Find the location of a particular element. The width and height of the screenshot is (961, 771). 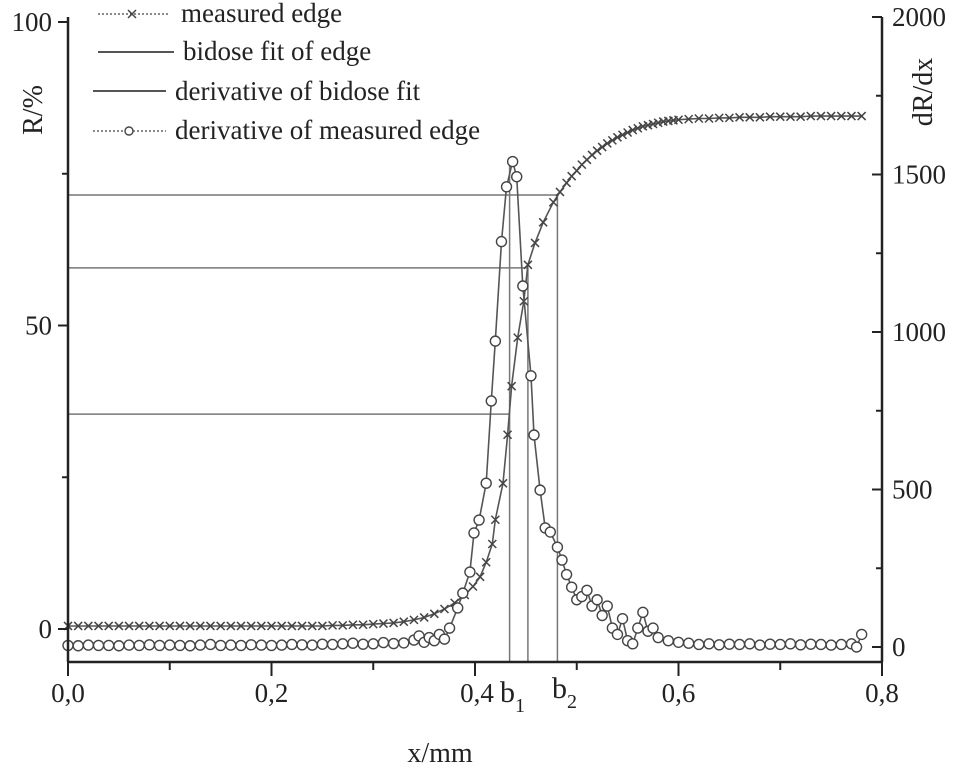

svg-text: derivative of bidose fit is located at coordinates (298, 91).